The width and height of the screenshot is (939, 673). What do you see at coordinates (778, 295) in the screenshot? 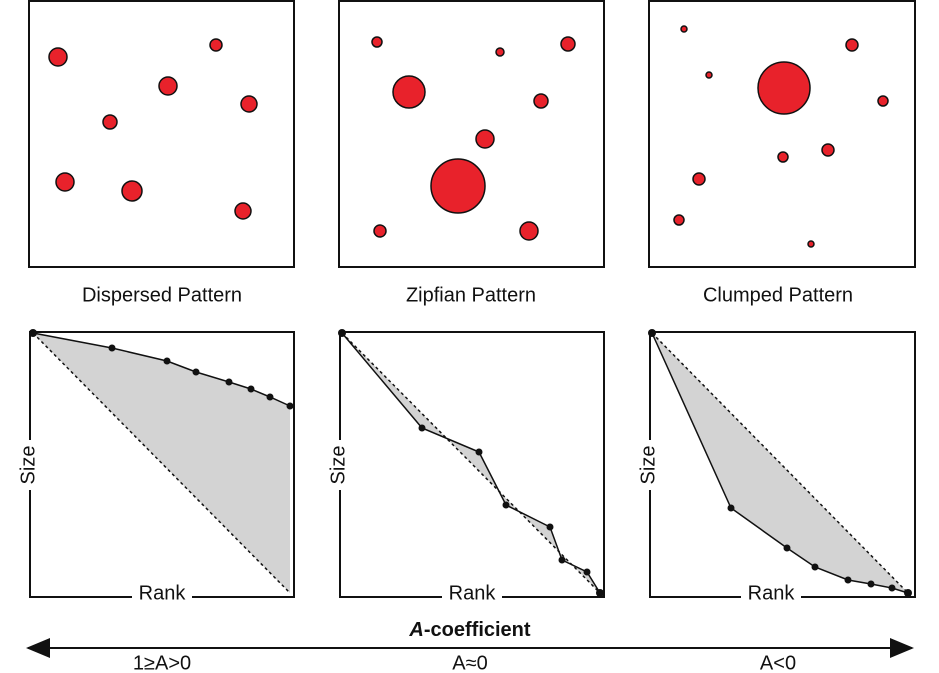
I see `panel-title: Clumped Pattern` at bounding box center [778, 295].